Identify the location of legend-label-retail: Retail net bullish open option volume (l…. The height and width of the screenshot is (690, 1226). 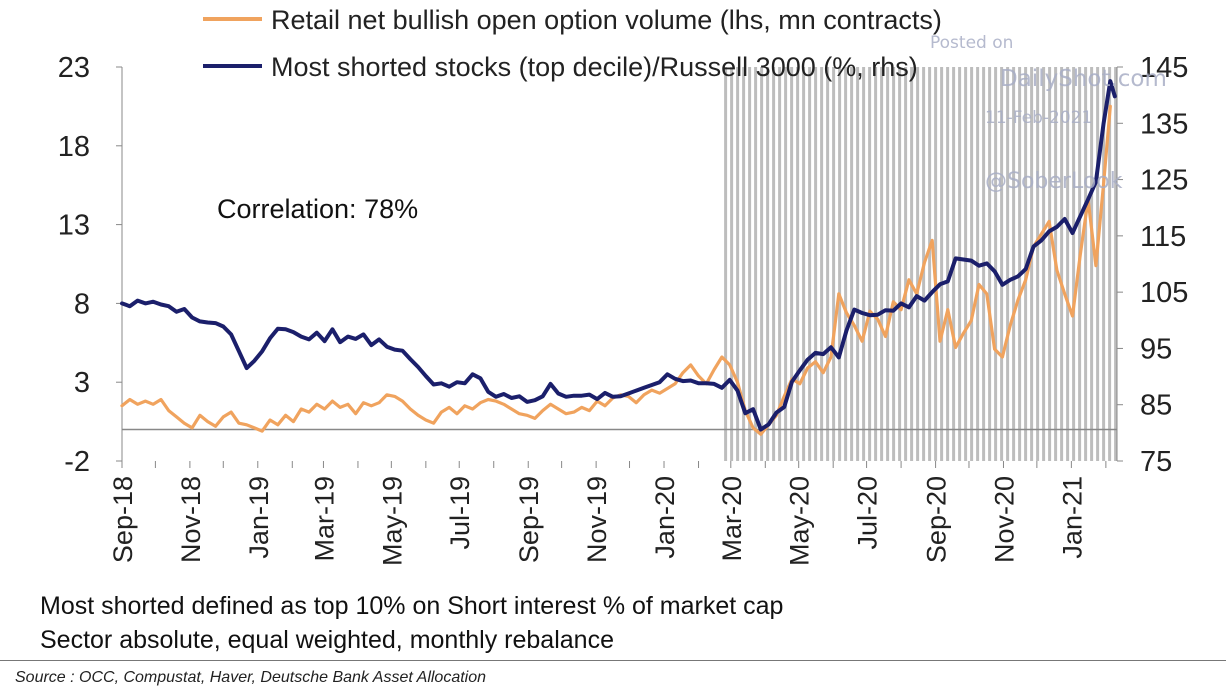
(606, 20).